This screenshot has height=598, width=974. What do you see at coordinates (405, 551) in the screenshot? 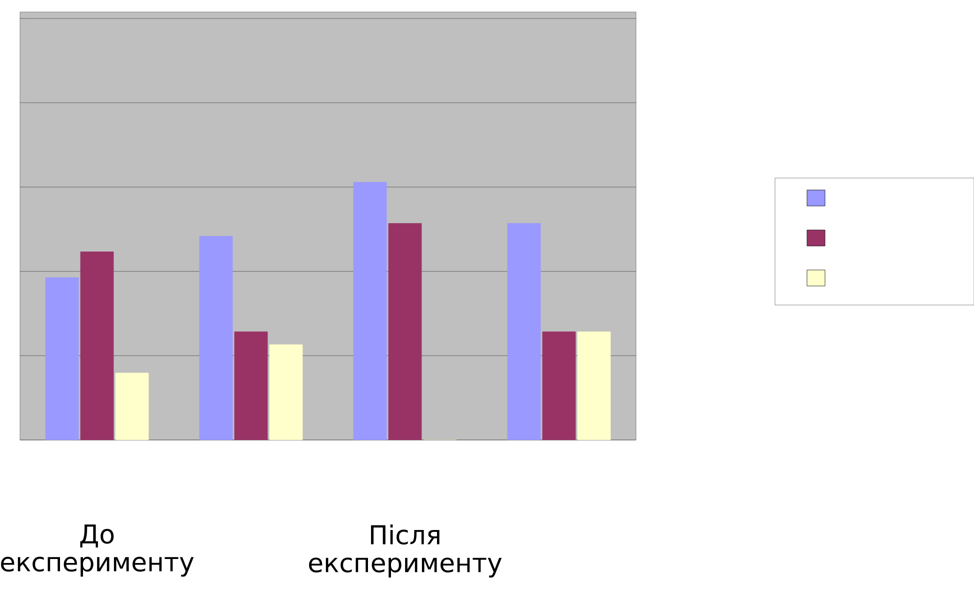
I see `x-tick-label: Після експерименту` at bounding box center [405, 551].